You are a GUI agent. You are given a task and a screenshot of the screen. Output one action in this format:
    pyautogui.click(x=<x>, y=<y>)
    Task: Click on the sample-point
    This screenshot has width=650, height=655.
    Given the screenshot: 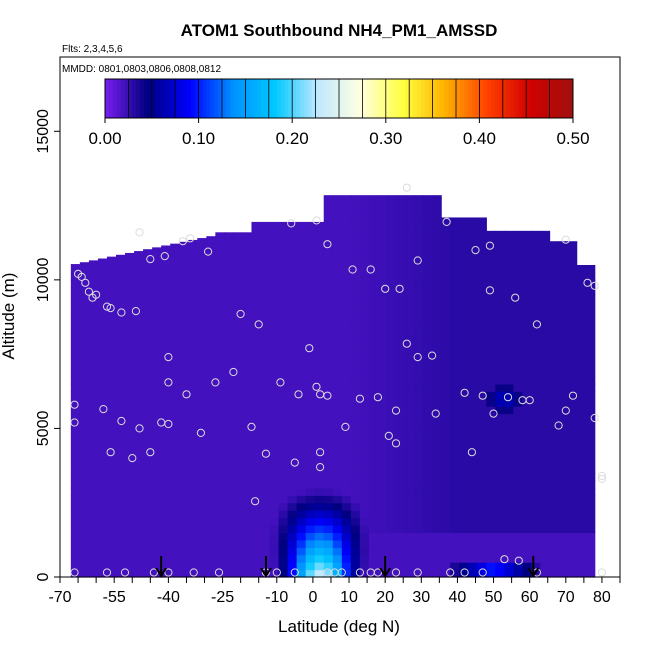 What is the action you would take?
    pyautogui.click(x=602, y=478)
    